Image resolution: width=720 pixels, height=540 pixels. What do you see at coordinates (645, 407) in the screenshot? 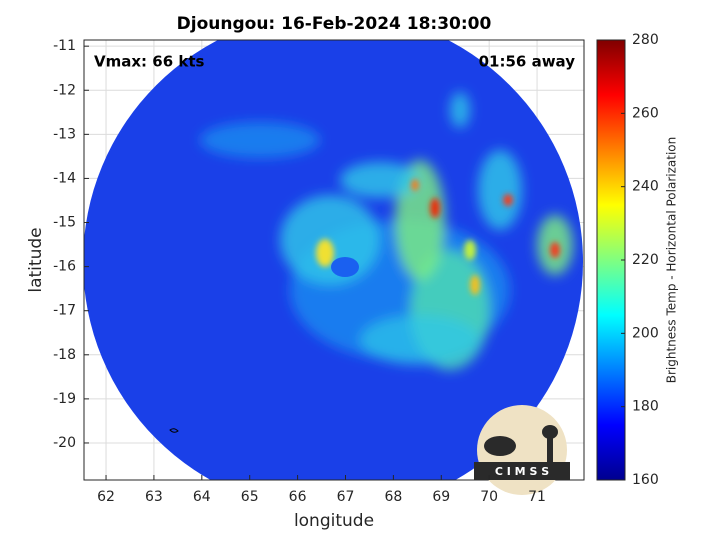
I see `colorbar-tick-label: 180` at bounding box center [645, 407].